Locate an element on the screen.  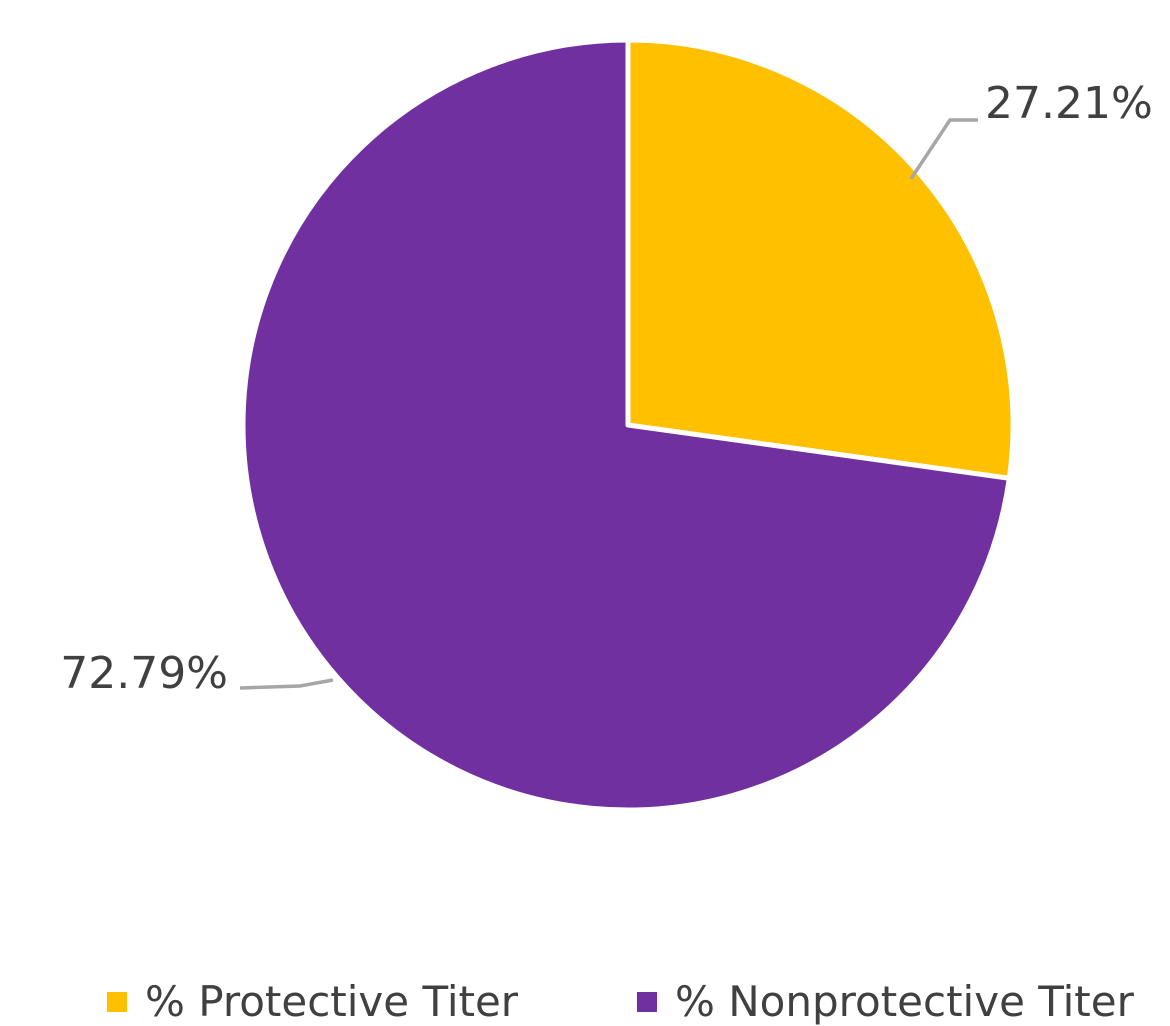
legend-swatch-protective is located at coordinates (117, 1002).